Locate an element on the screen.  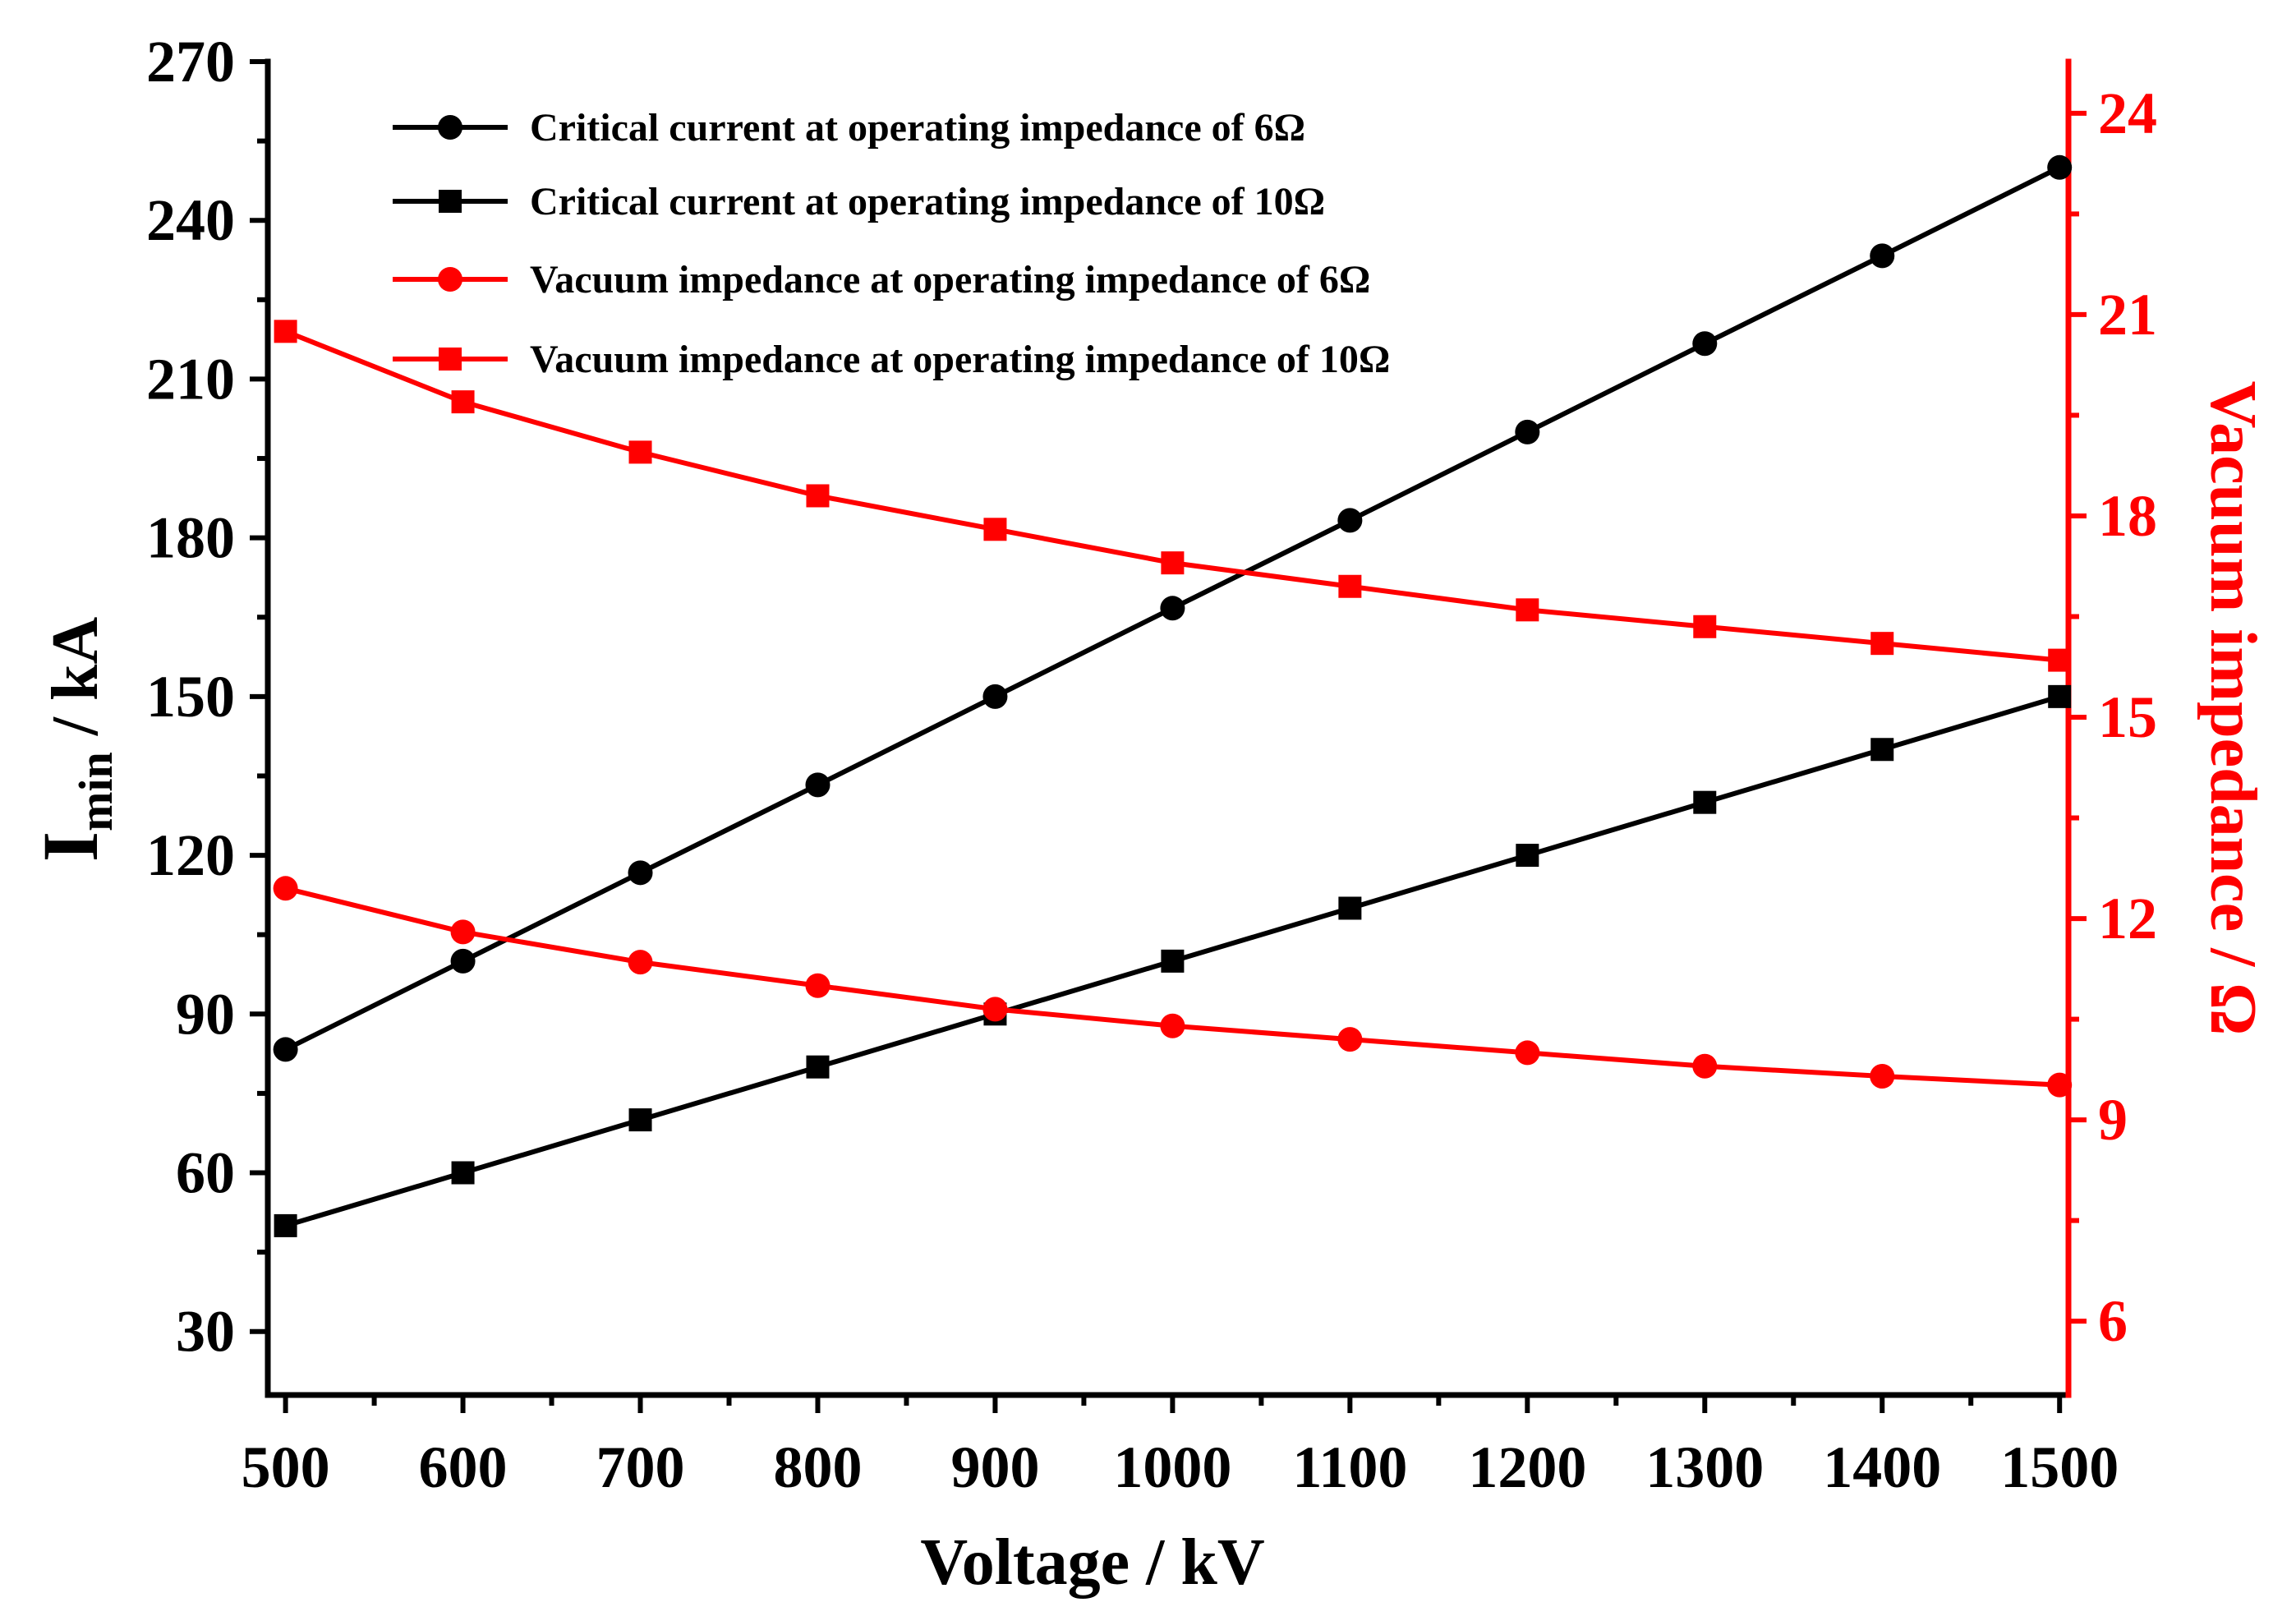
x-tick-label: 500 is located at coordinates (286, 1467).